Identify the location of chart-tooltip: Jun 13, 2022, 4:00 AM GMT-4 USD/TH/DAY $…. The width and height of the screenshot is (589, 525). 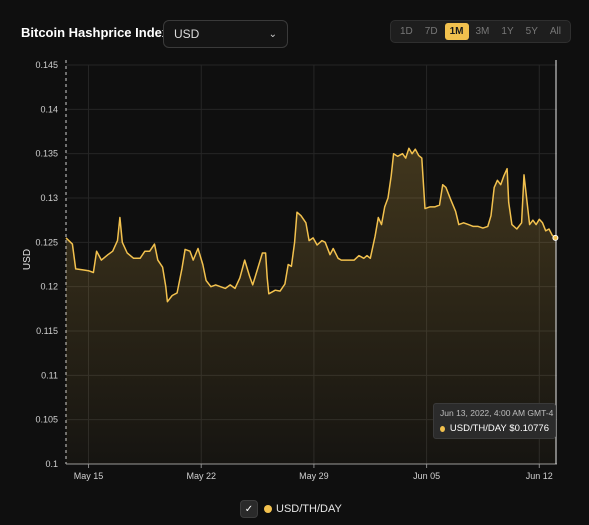
(494, 421).